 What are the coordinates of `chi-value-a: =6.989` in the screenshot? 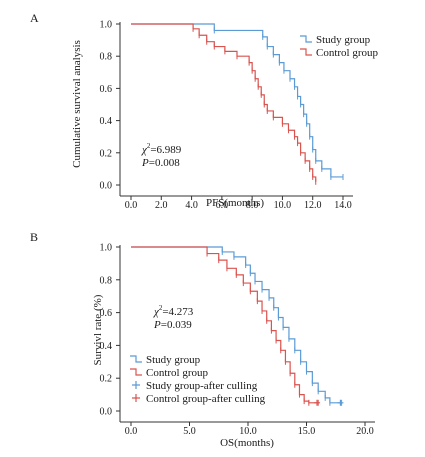 It's located at (165, 150).